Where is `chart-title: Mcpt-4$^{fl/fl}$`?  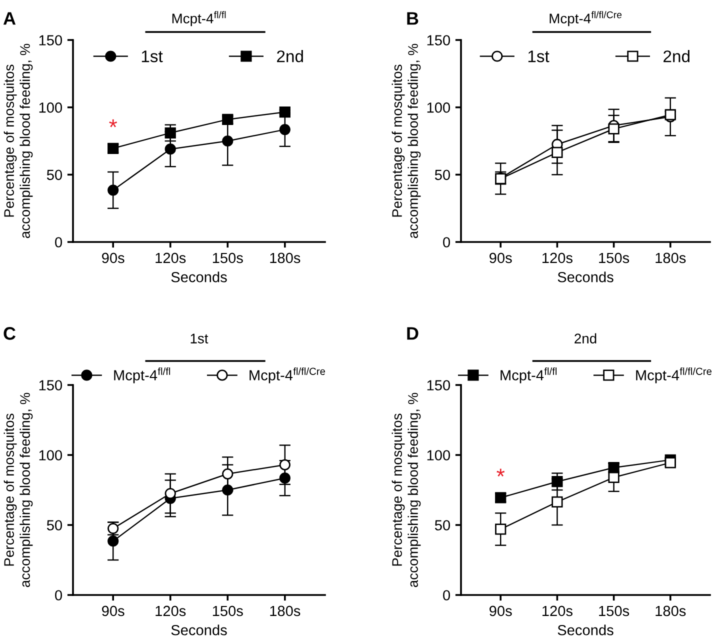
chart-title: Mcpt-4$^{fl/fl}$ is located at coordinates (199, 18).